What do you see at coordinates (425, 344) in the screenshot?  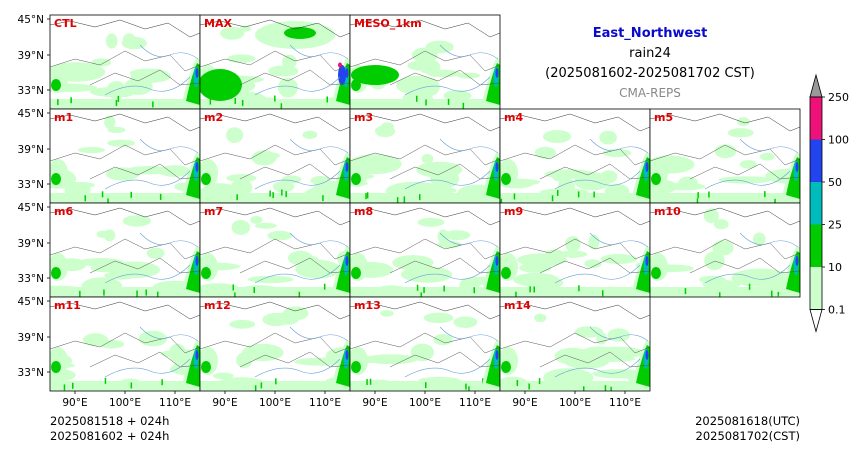 I see `panel-m13: m13` at bounding box center [425, 344].